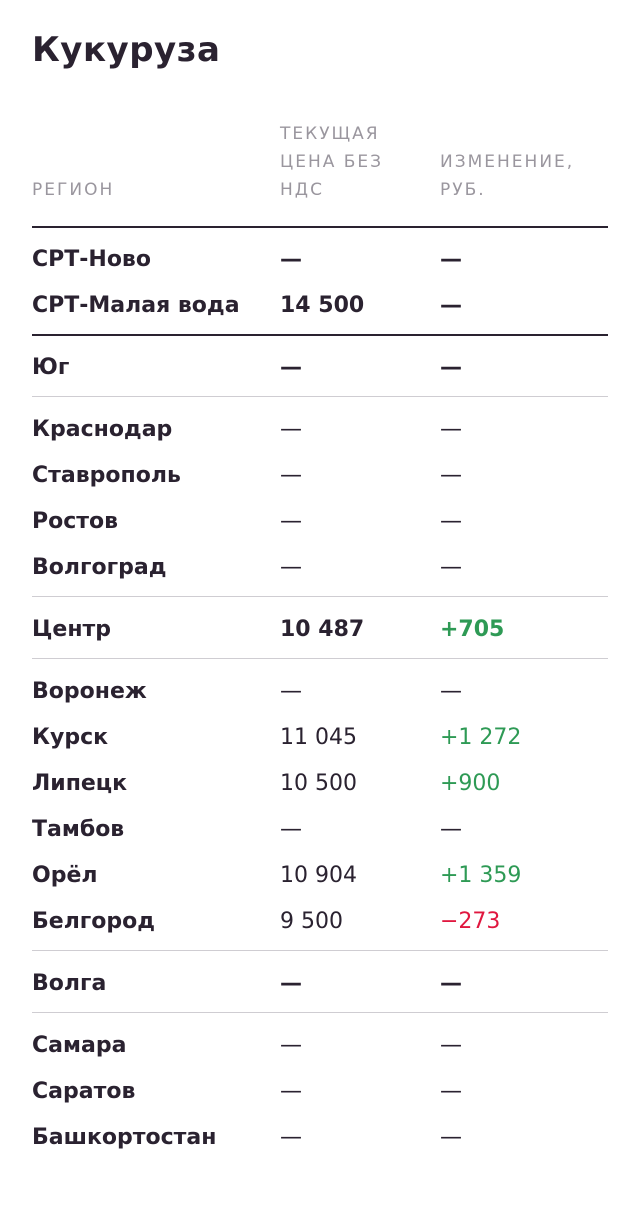  What do you see at coordinates (481, 875) in the screenshot?
I see `change-cell: +1 359` at bounding box center [481, 875].